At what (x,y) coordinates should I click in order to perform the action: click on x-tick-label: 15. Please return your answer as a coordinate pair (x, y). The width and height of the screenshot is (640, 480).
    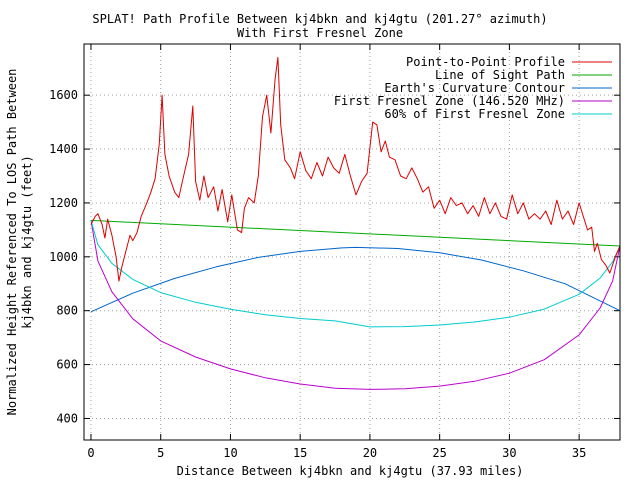
    Looking at the image, I should click on (300, 453).